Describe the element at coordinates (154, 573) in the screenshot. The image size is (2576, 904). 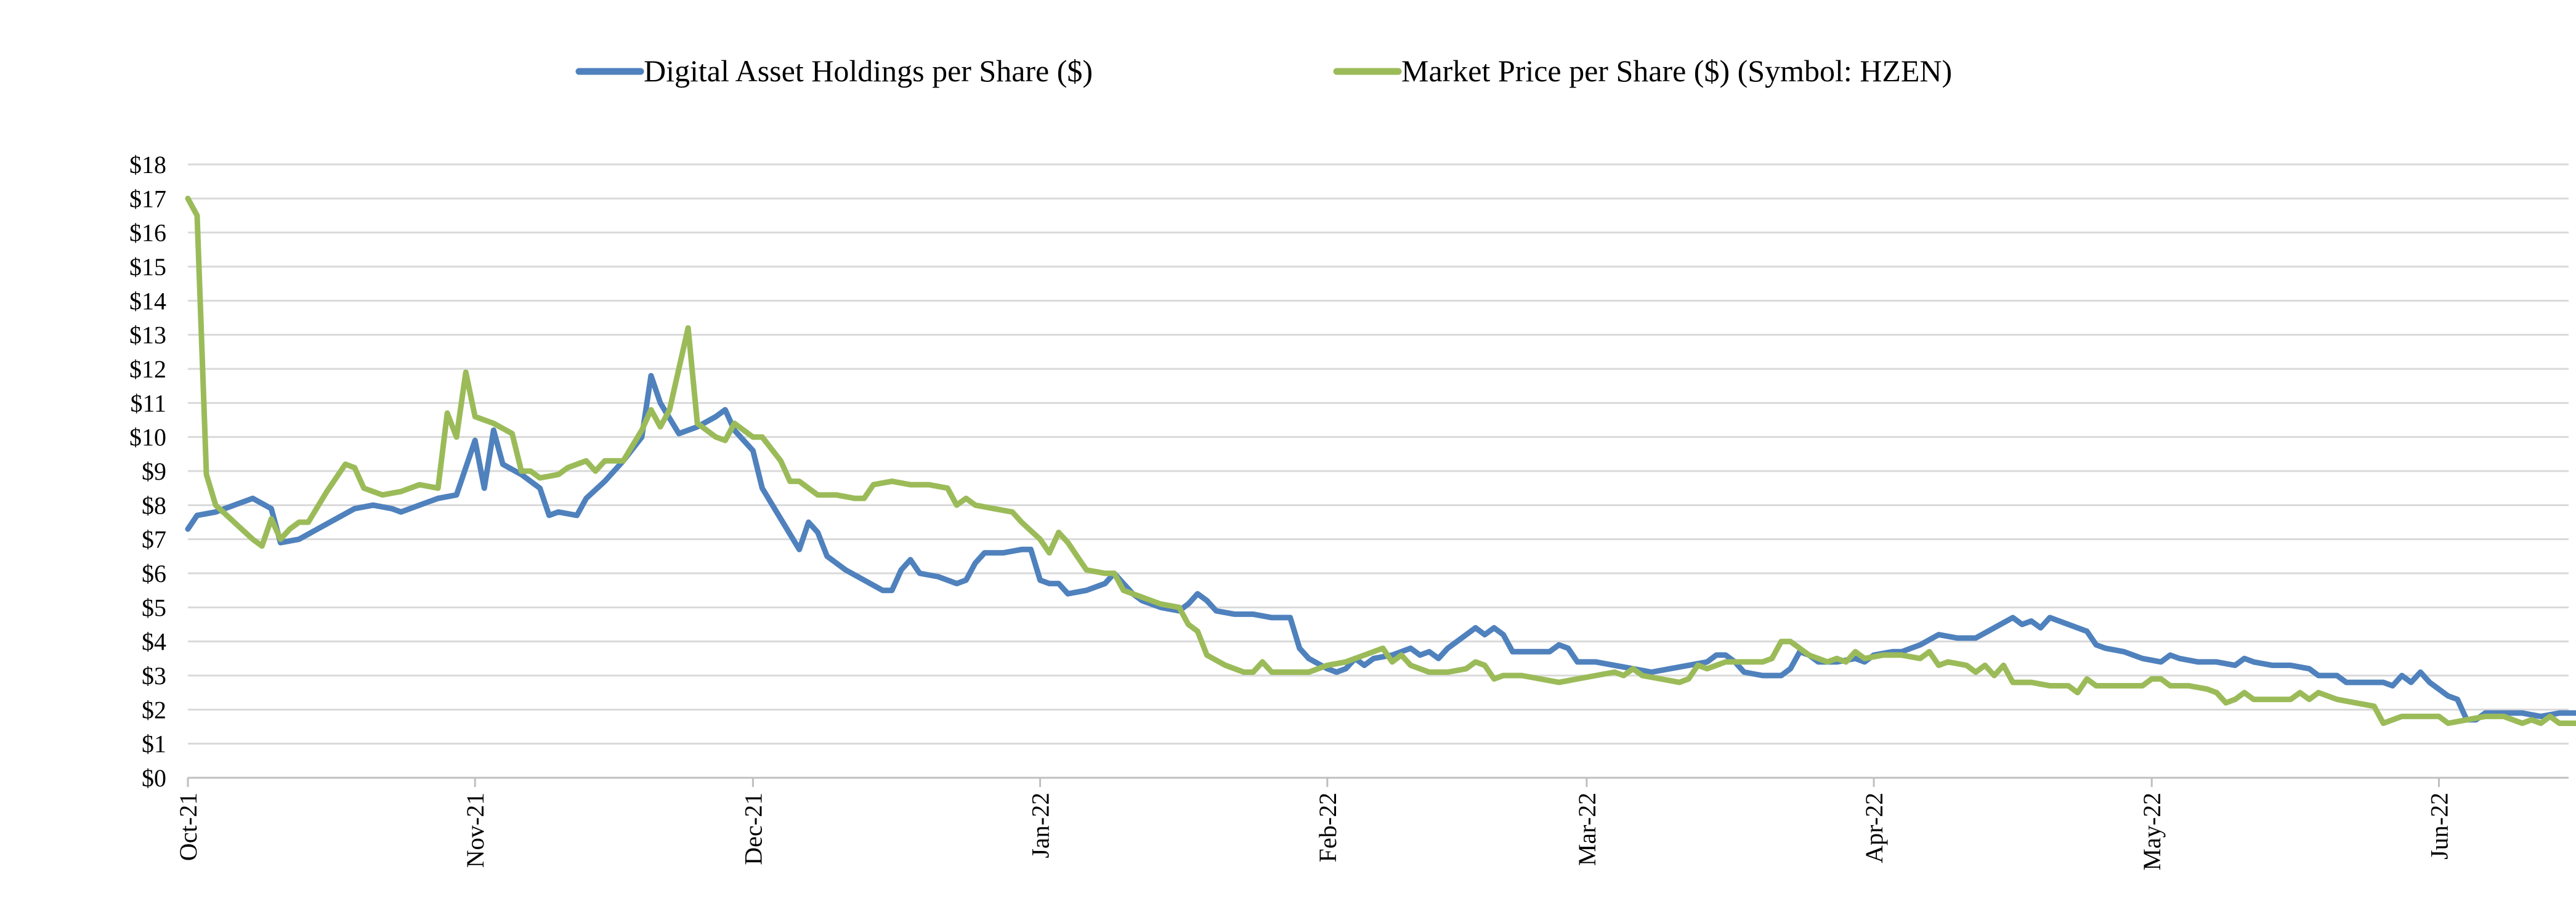
I see `y-tick-label: $6` at that location.